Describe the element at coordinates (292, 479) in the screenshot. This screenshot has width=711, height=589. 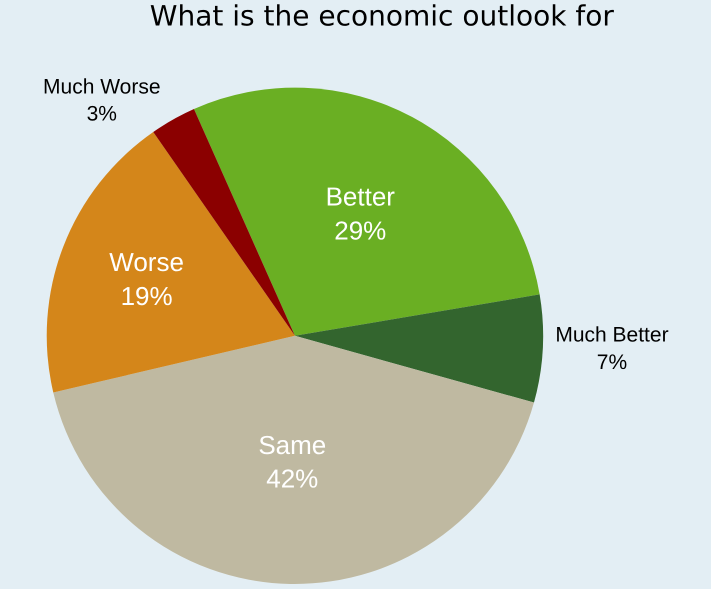
I see `data-label: 42%` at that location.